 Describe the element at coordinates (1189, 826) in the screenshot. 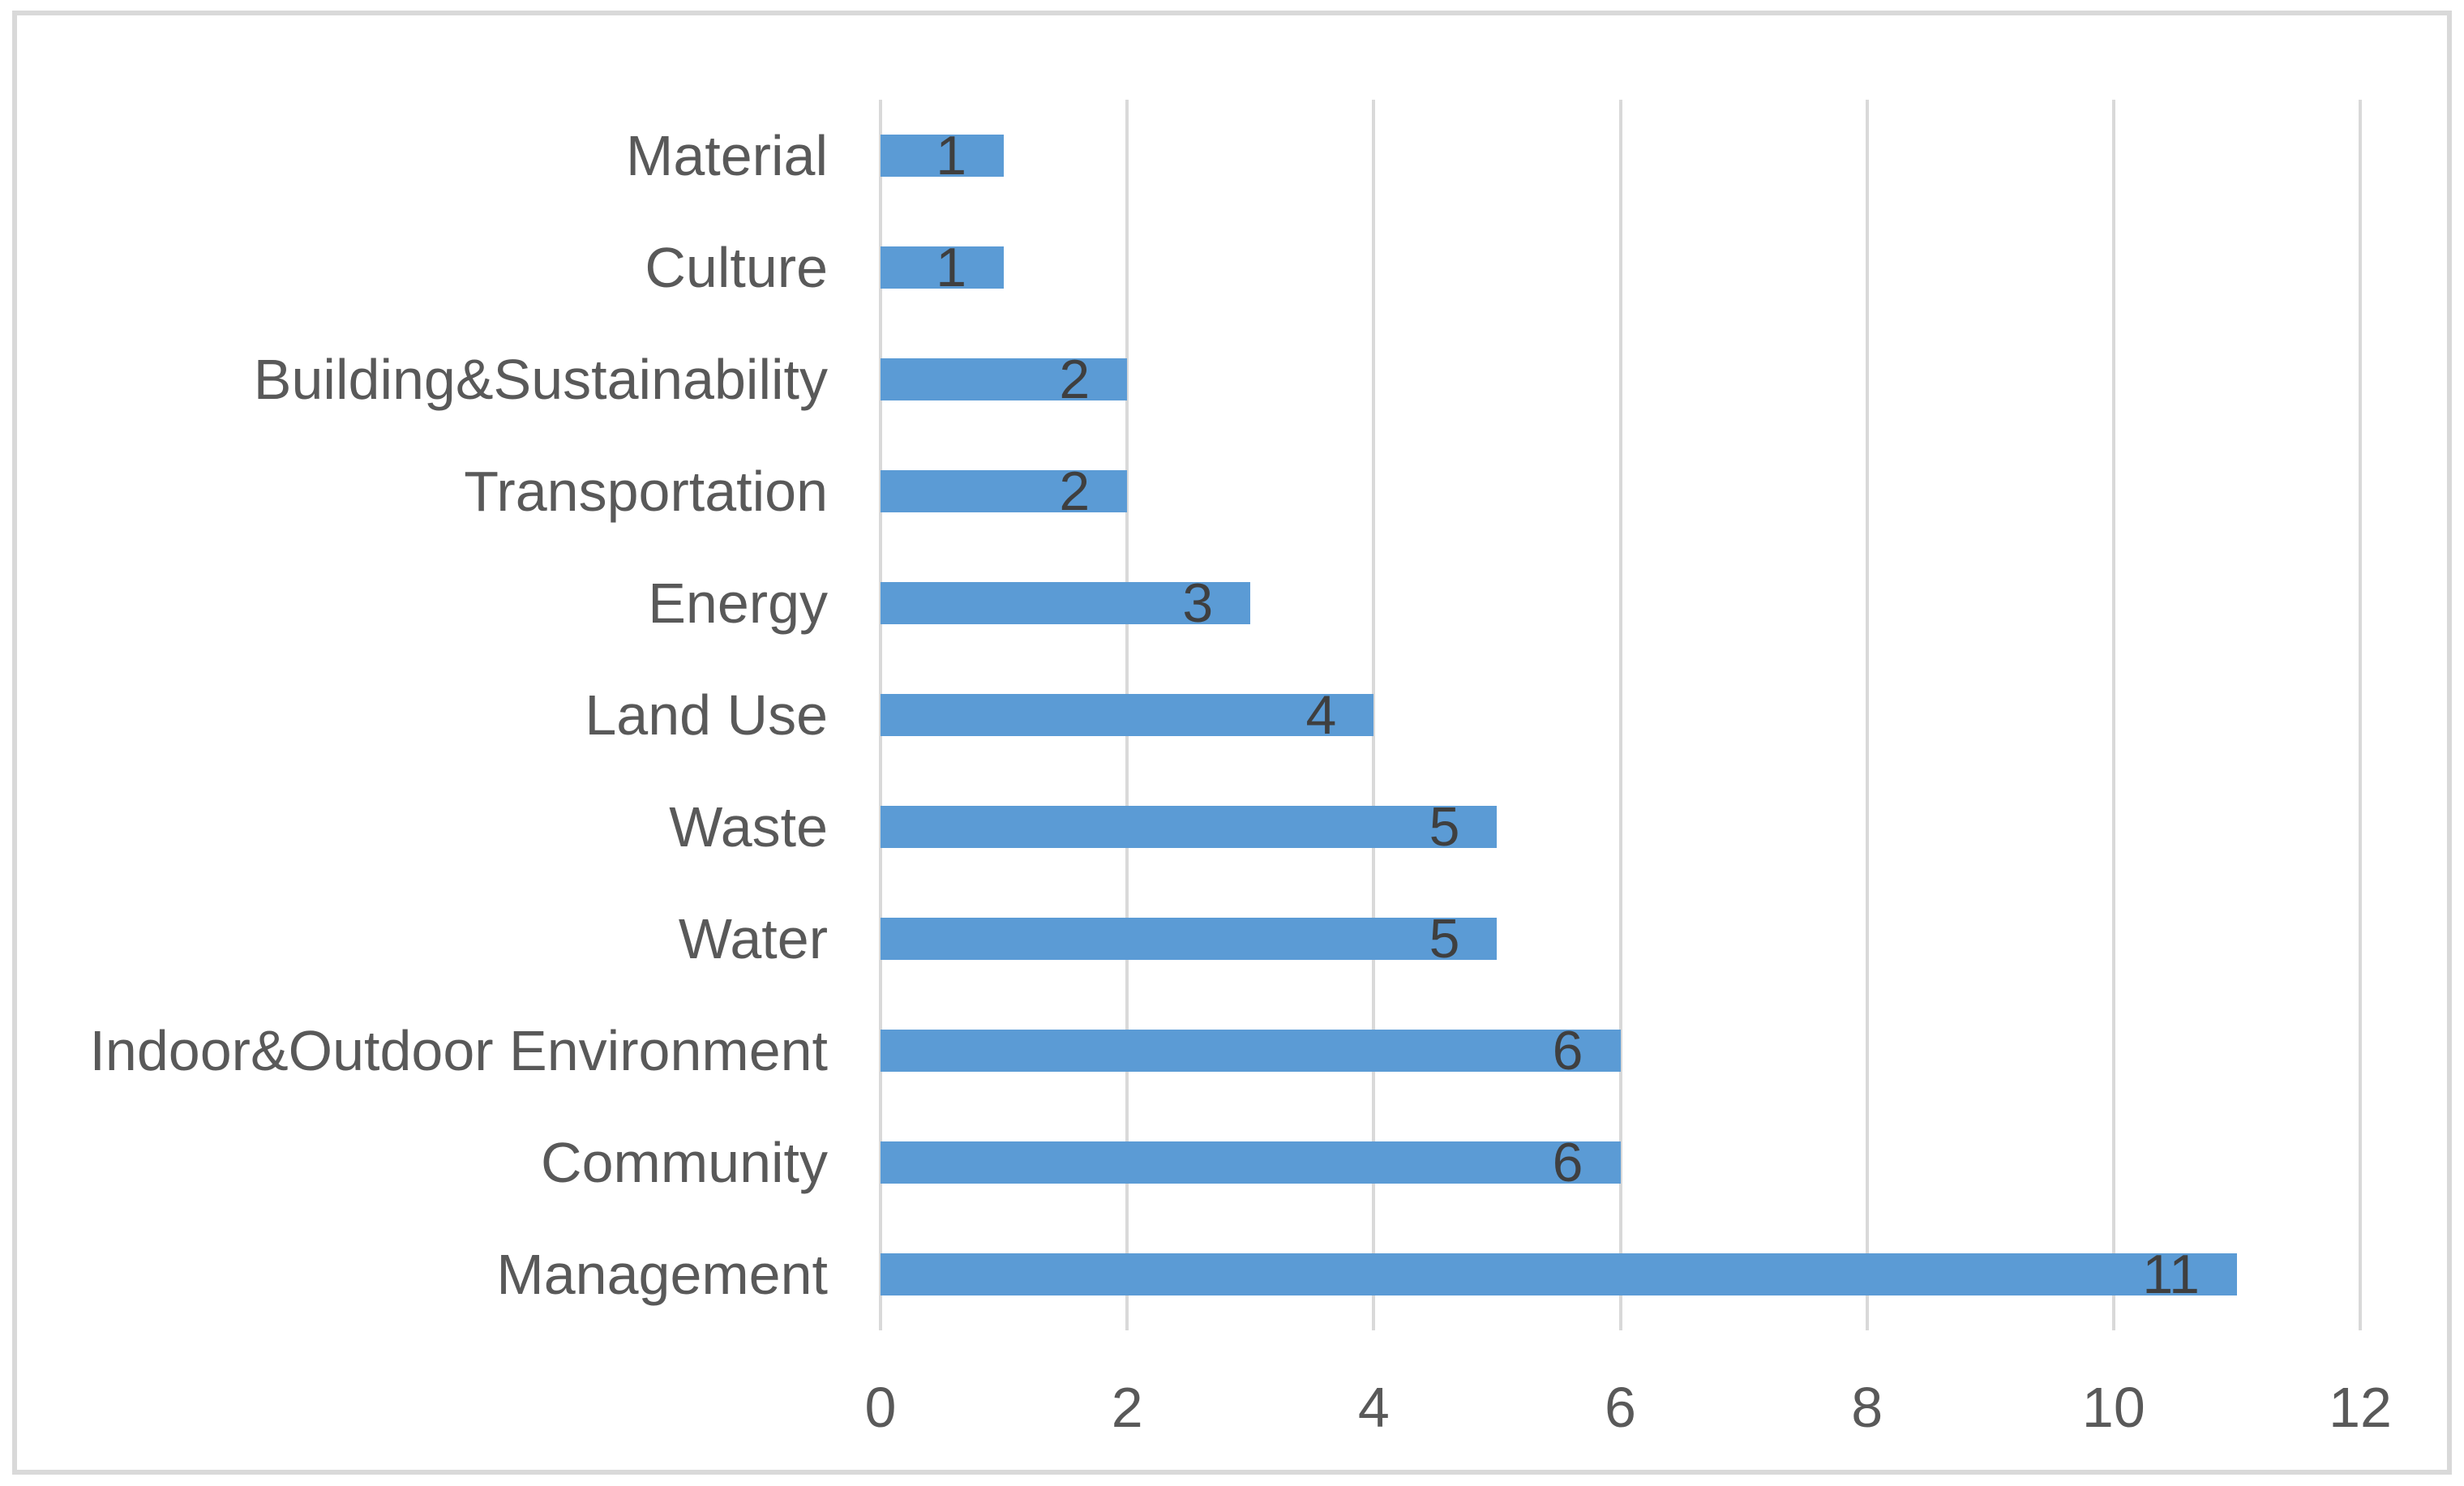

I see `bar-waste: 5` at that location.